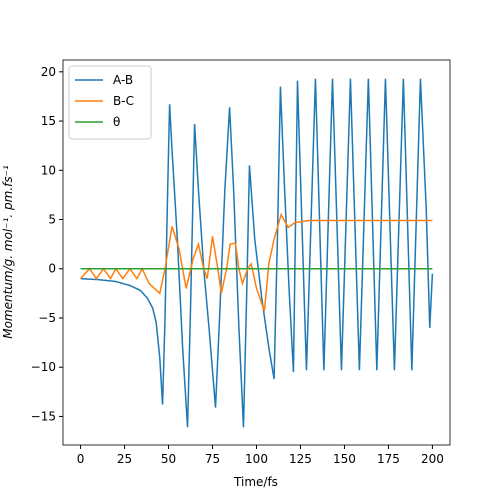 Image resolution: width=500 pixels, height=504 pixels. I want to click on x-tick-label: 200, so click(432, 459).